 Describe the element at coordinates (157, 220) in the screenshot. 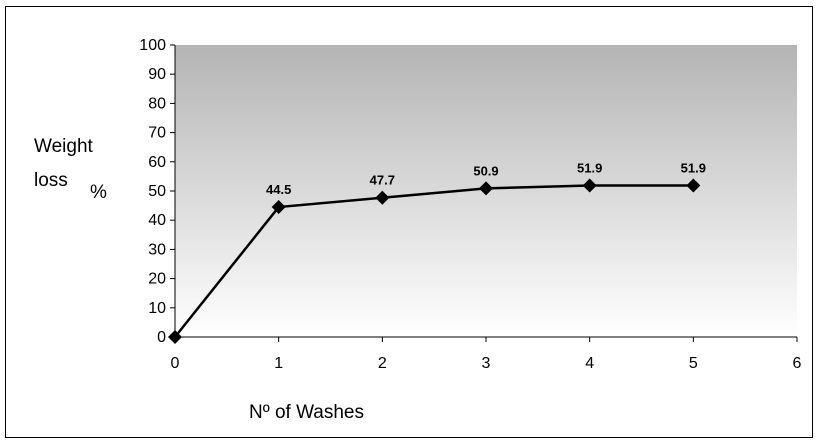

I see `y-tick-label: 40` at that location.